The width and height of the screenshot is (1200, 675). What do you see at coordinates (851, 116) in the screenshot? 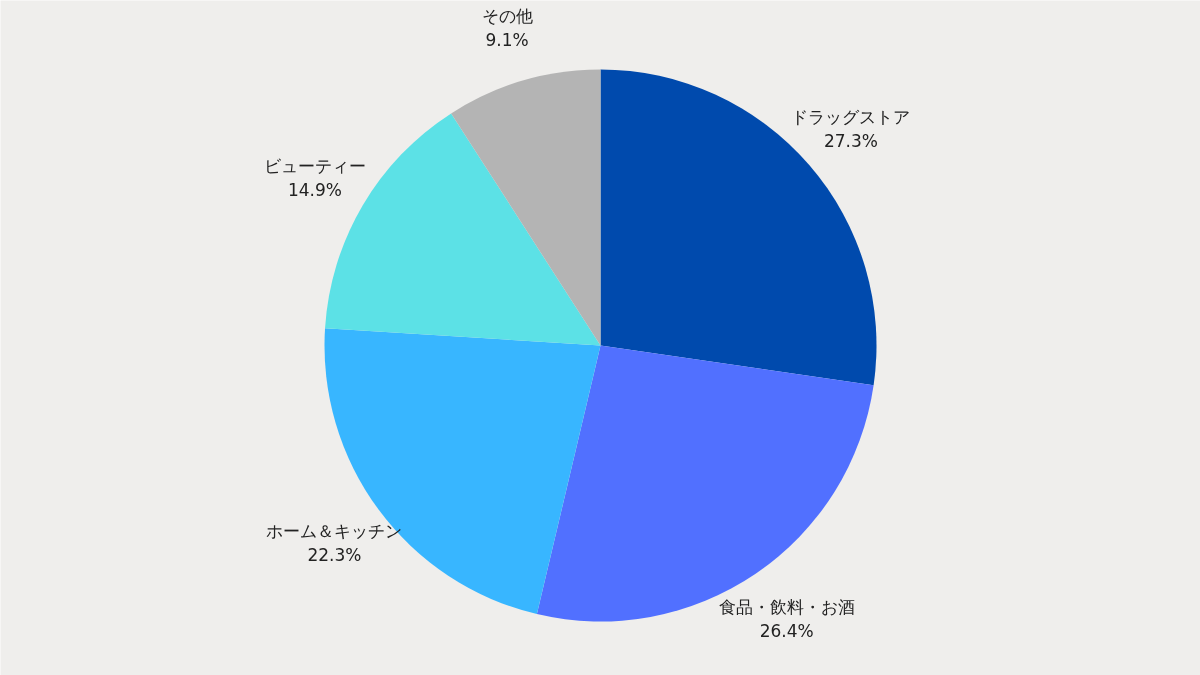
I see `slice-label: ドラッグストア` at bounding box center [851, 116].